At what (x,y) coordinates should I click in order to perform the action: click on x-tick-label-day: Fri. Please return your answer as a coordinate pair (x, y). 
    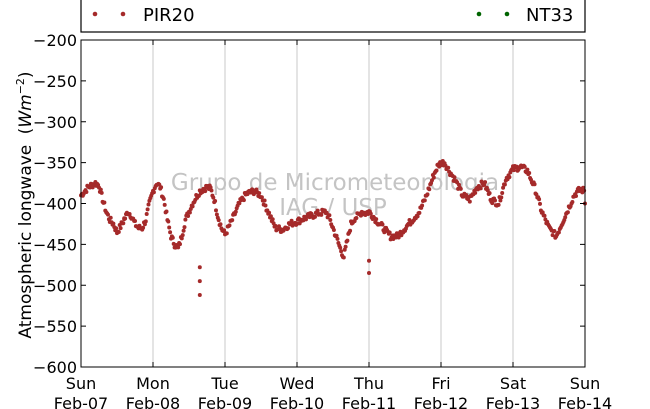
    Looking at the image, I should click on (440, 383).